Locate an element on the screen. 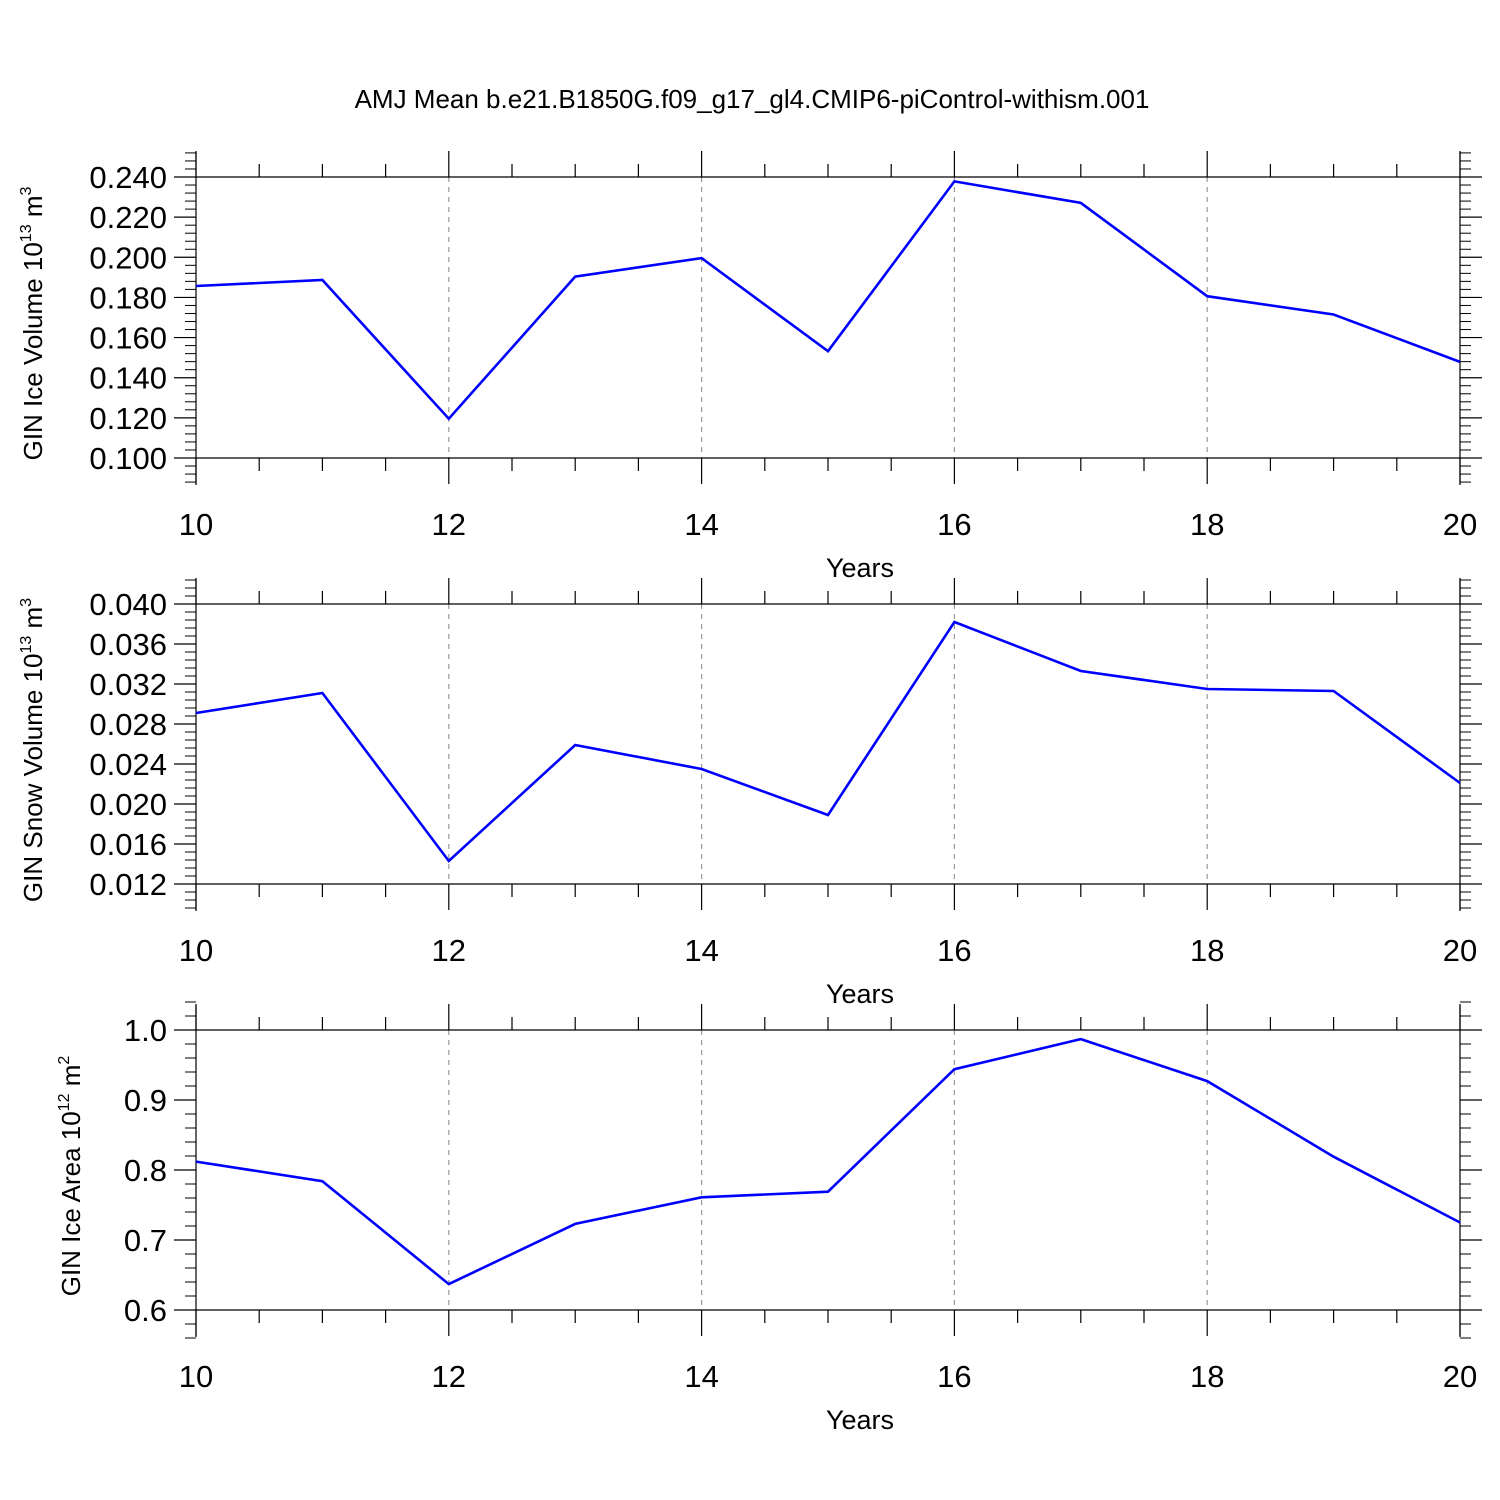 The height and width of the screenshot is (1500, 1500). ice-area-xtick-label-5: 20 is located at coordinates (1460, 1376).